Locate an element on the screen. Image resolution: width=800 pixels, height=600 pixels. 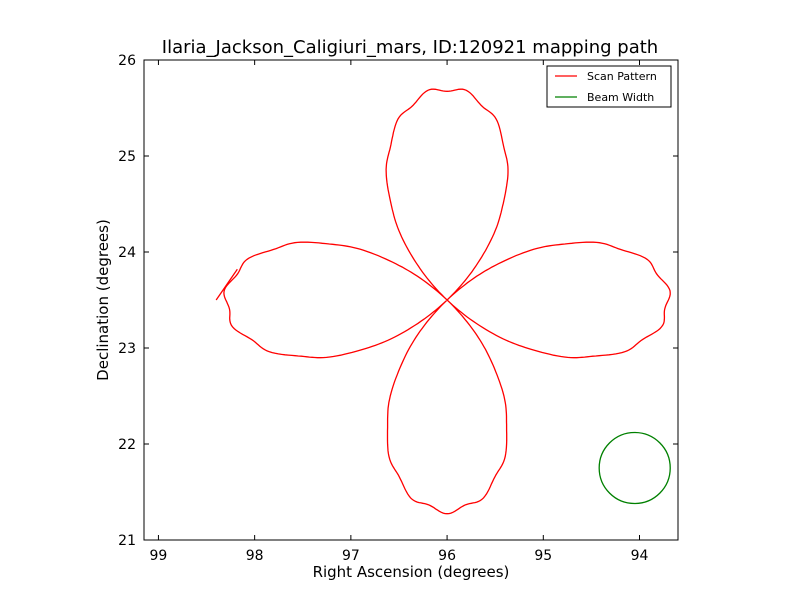
legend: Scan Pattern Beam Width is located at coordinates (609, 86).